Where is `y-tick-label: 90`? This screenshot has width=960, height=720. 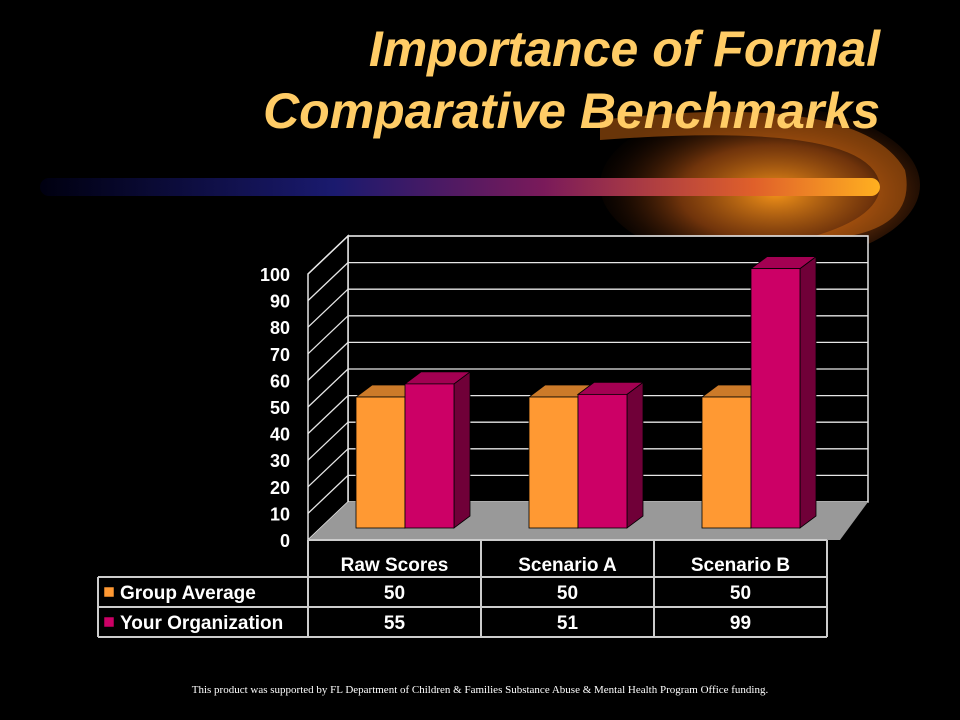
y-tick-label: 90 is located at coordinates (280, 302).